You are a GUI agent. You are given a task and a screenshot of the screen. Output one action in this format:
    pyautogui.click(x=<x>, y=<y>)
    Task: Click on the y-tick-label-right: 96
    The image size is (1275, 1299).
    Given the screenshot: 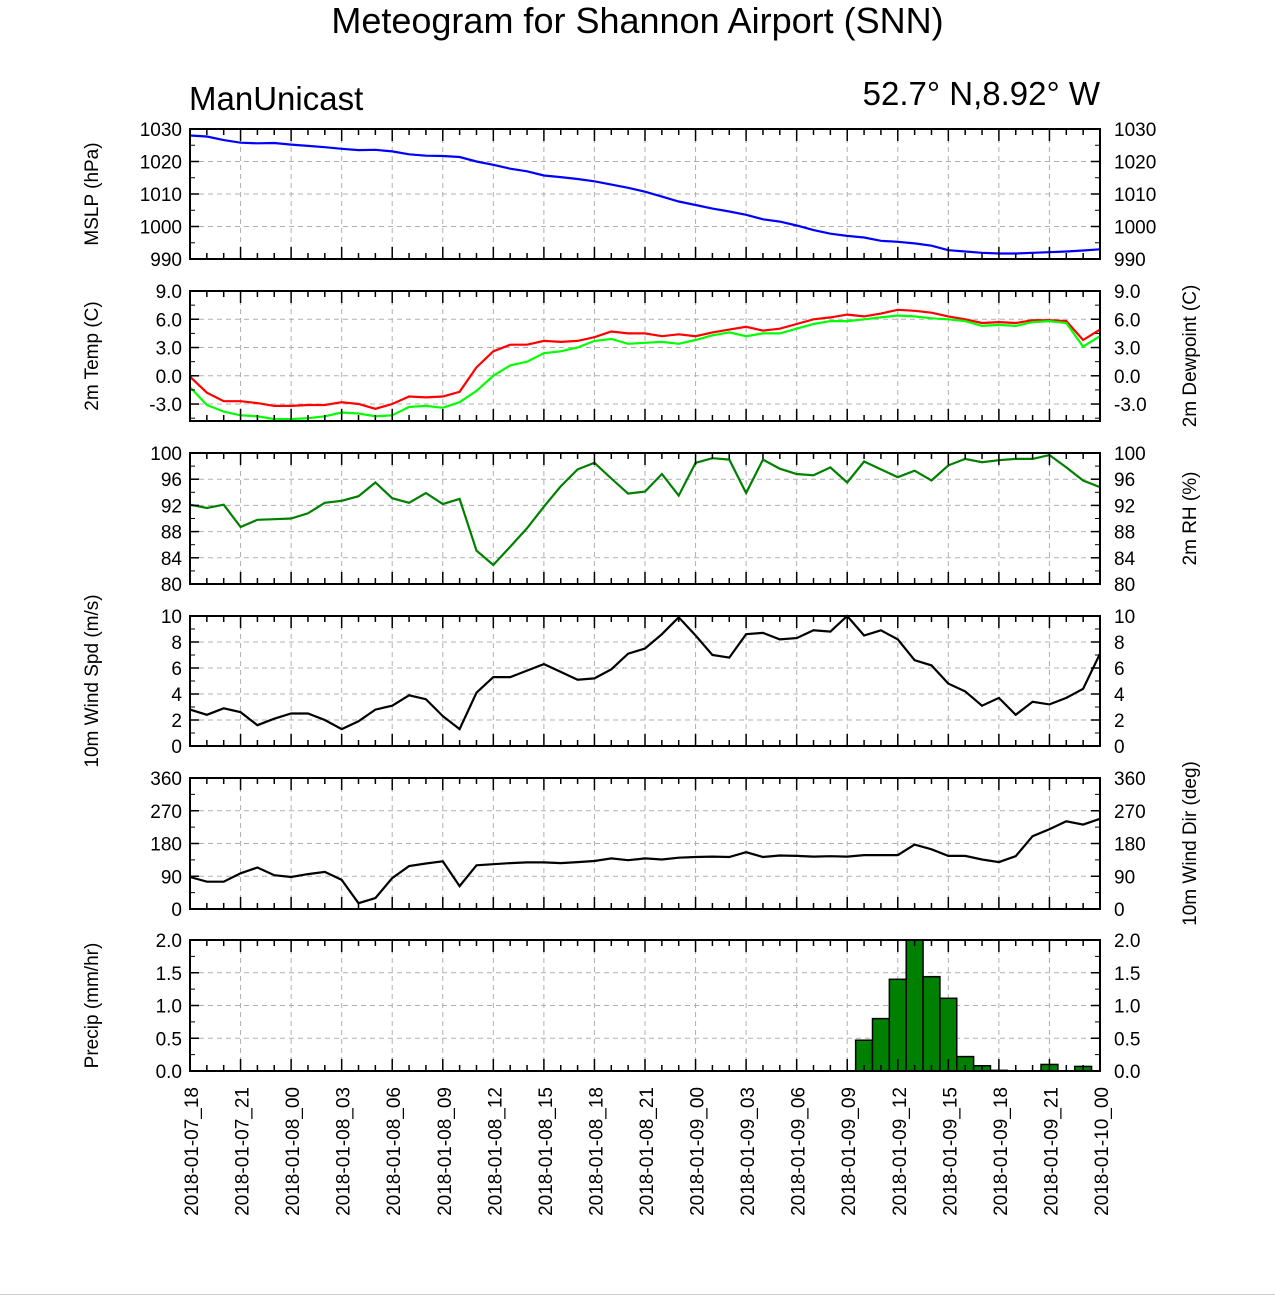 What is the action you would take?
    pyautogui.click(x=1124, y=480)
    